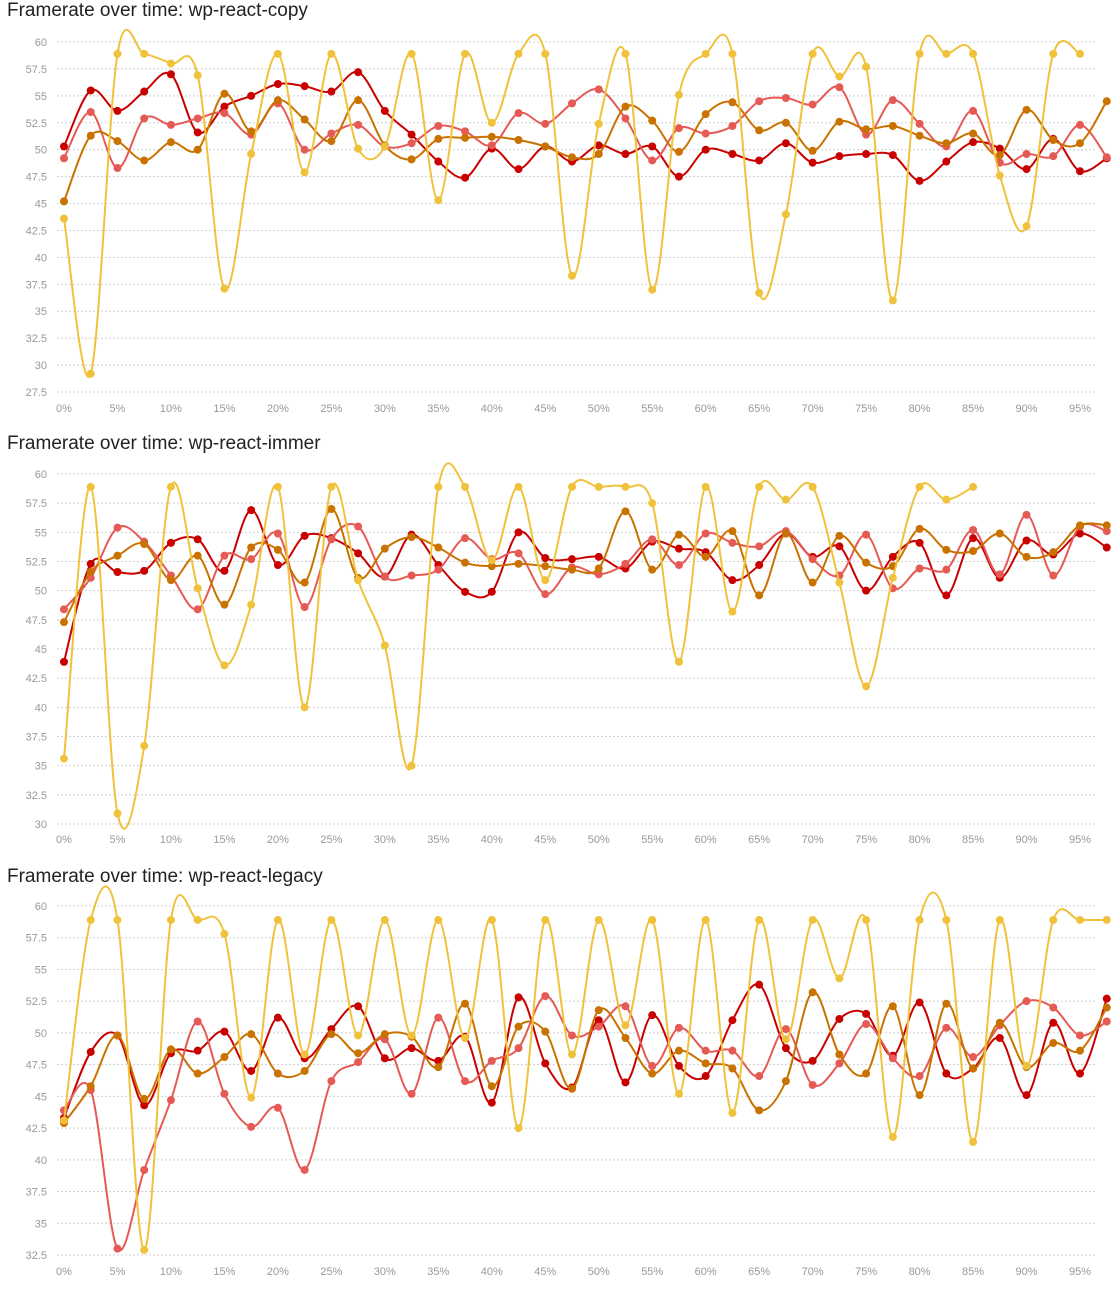 The image size is (1116, 1293). What do you see at coordinates (545, 409) in the screenshot?
I see `x-tick-label: 45%` at bounding box center [545, 409].